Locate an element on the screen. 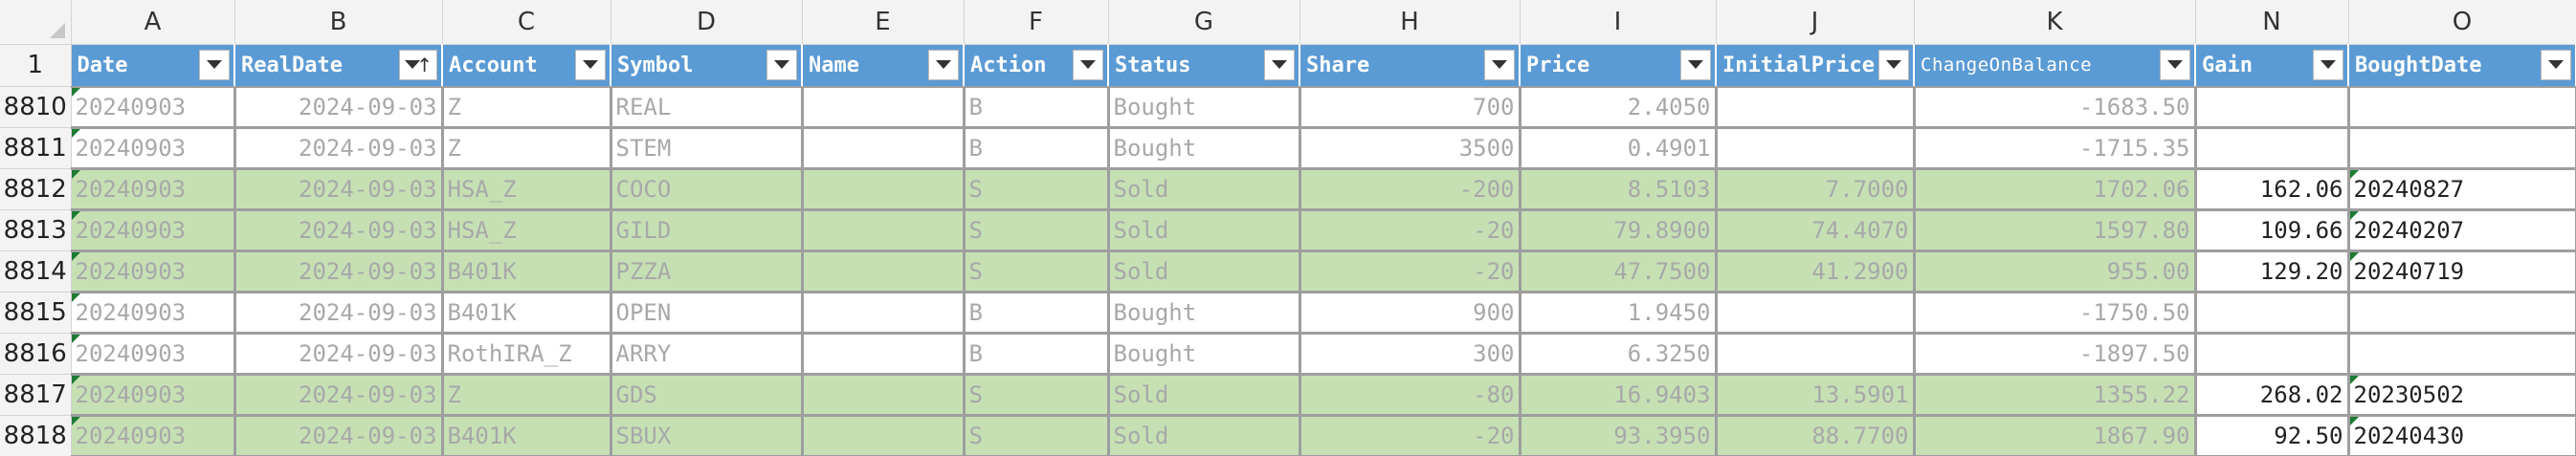 The width and height of the screenshot is (2576, 456). cell-changeonbalance: -1897.50 is located at coordinates (2055, 354).